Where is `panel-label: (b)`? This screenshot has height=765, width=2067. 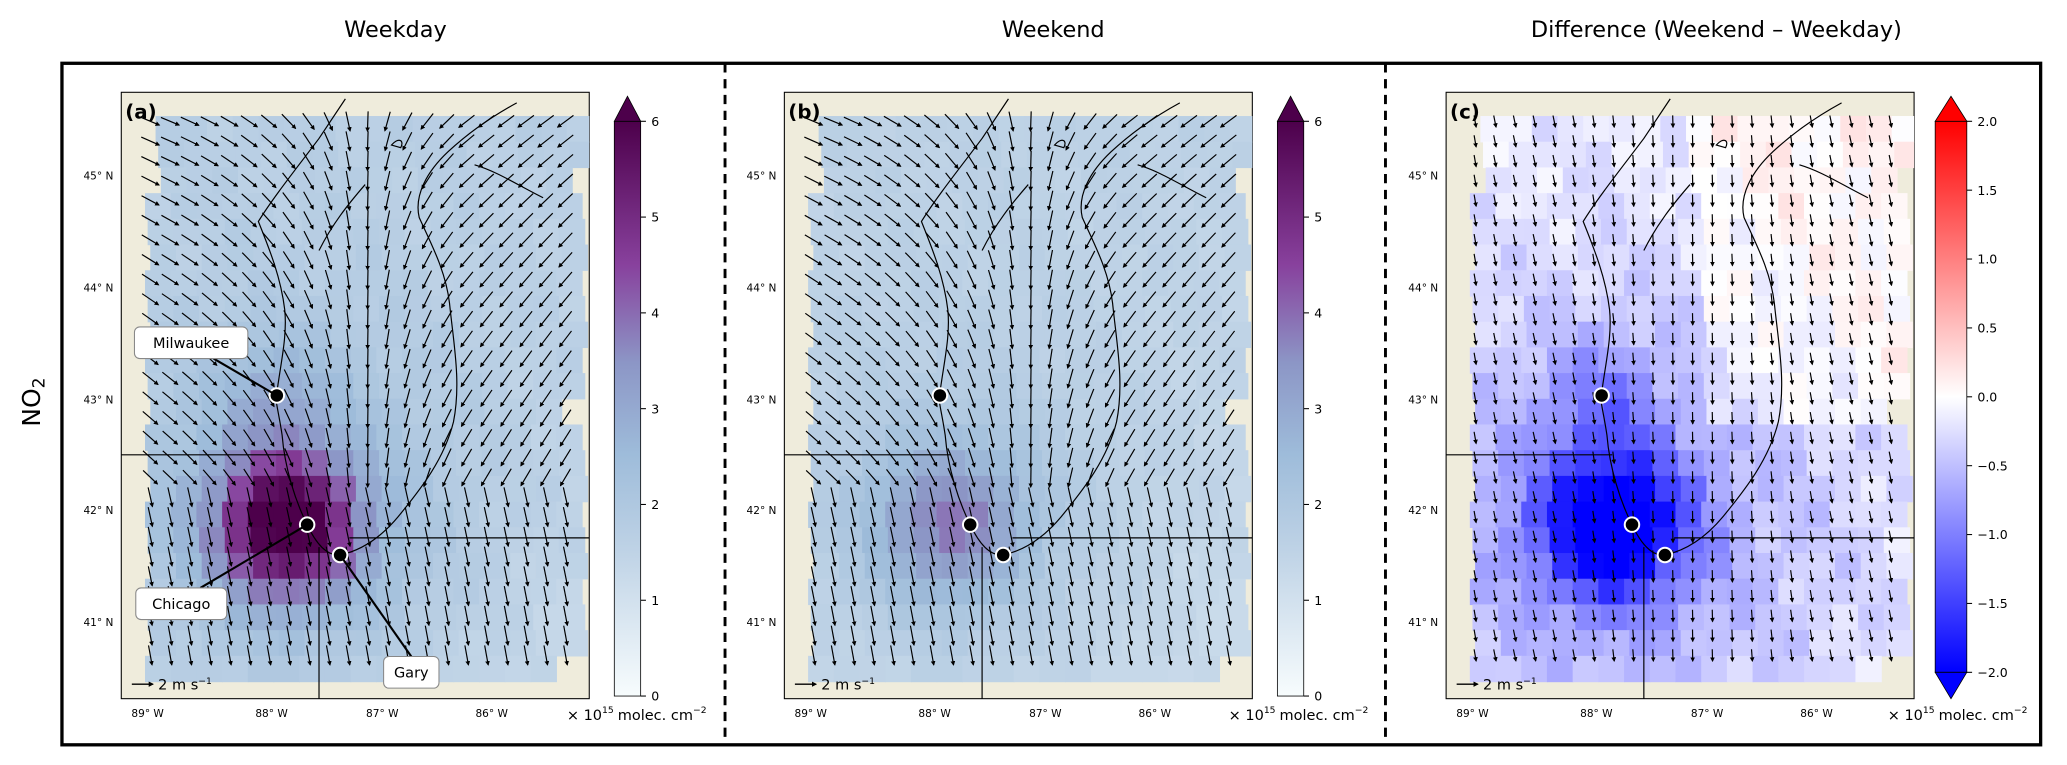 panel-label: (b) is located at coordinates (804, 112).